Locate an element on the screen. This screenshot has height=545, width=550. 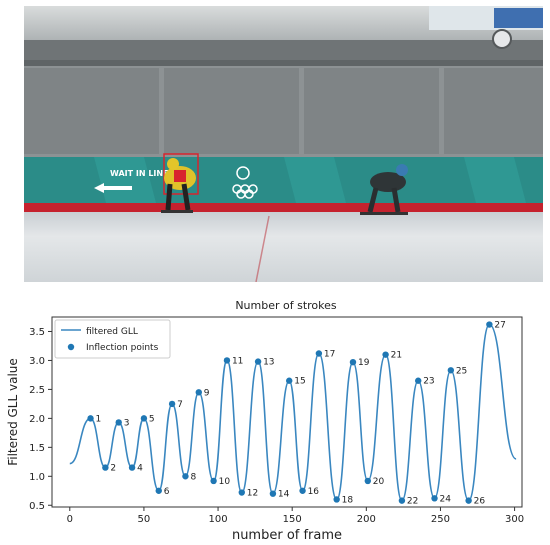
photo-camera is located at coordinates (502, 39).